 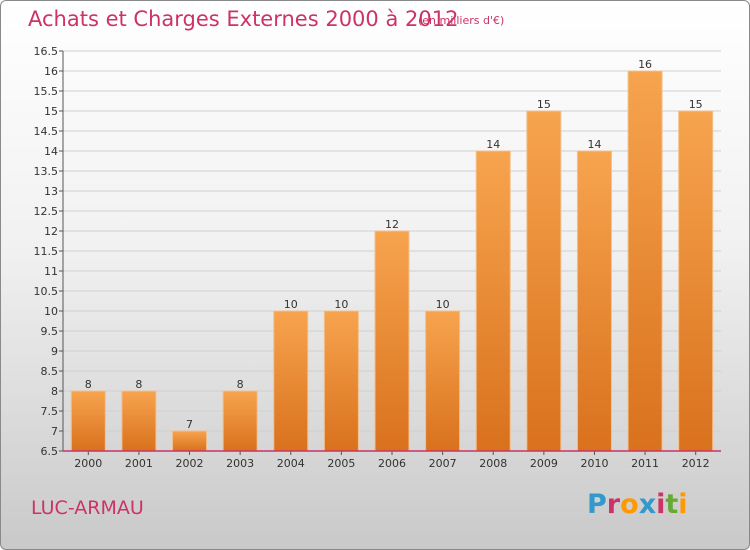 What do you see at coordinates (443, 463) in the screenshot?
I see `x-tick-label-2007: 2007` at bounding box center [443, 463].